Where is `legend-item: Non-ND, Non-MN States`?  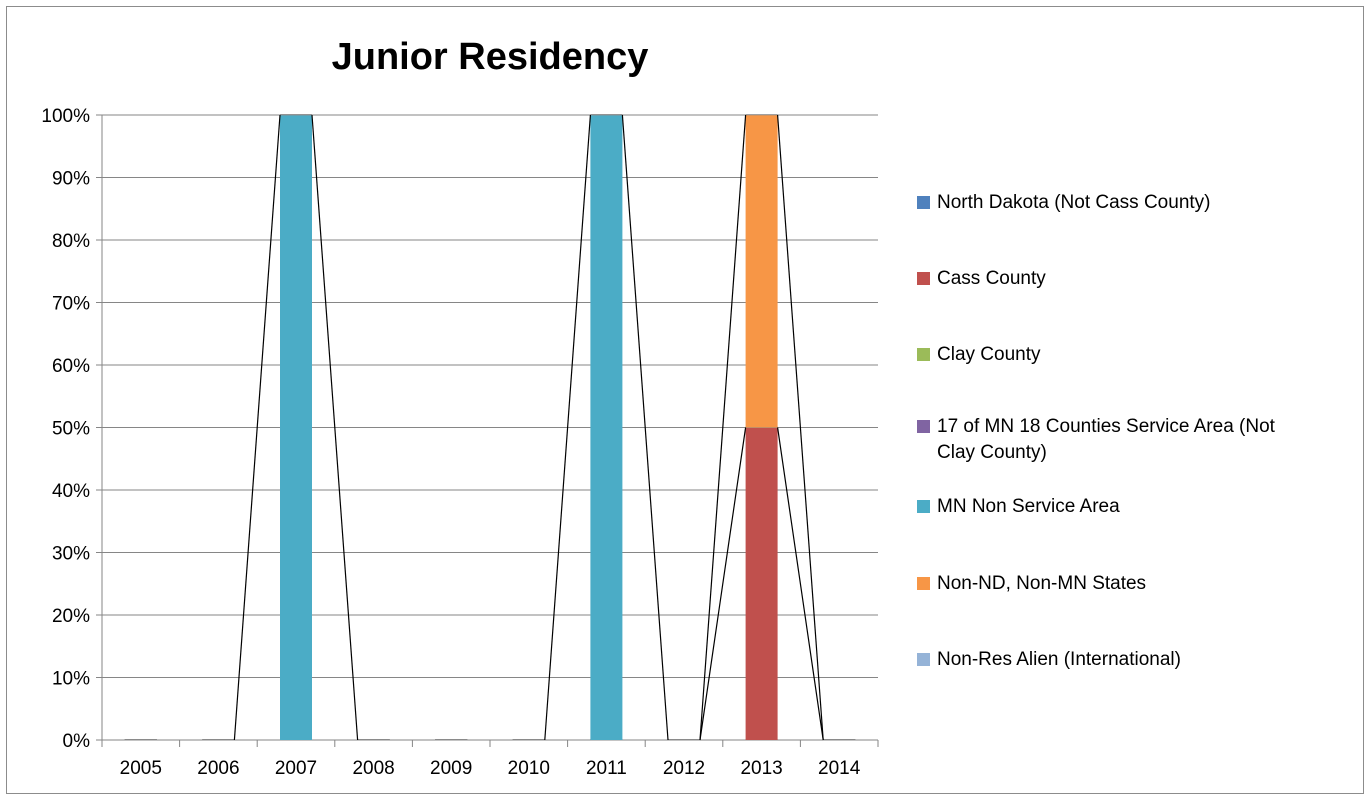
legend-item: Non-ND, Non-MN States is located at coordinates (1127, 584).